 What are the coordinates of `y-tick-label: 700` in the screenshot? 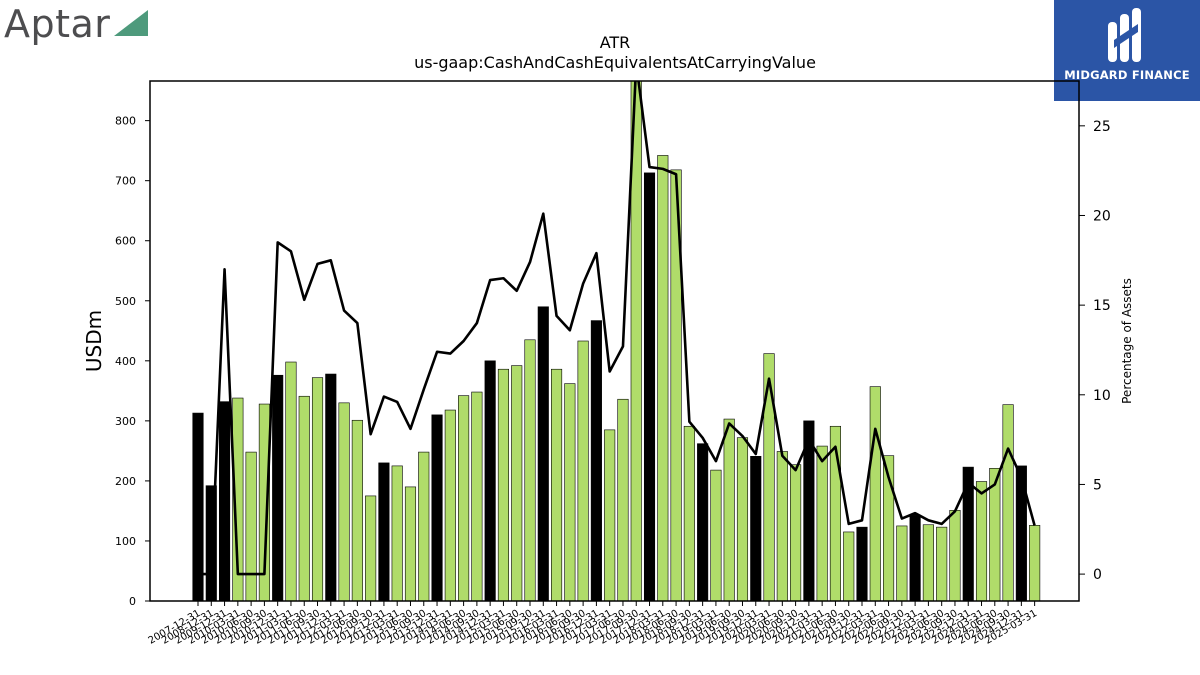 It's located at (125, 181).